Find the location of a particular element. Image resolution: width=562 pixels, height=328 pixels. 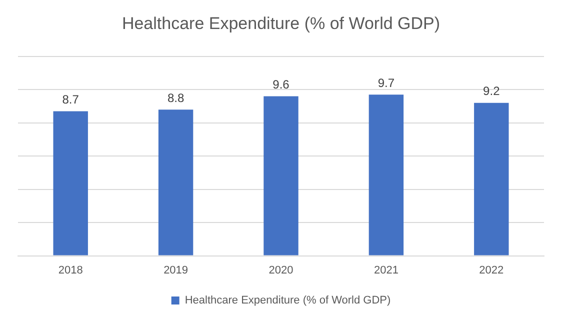

x-tick-label: 2021 is located at coordinates (386, 270).